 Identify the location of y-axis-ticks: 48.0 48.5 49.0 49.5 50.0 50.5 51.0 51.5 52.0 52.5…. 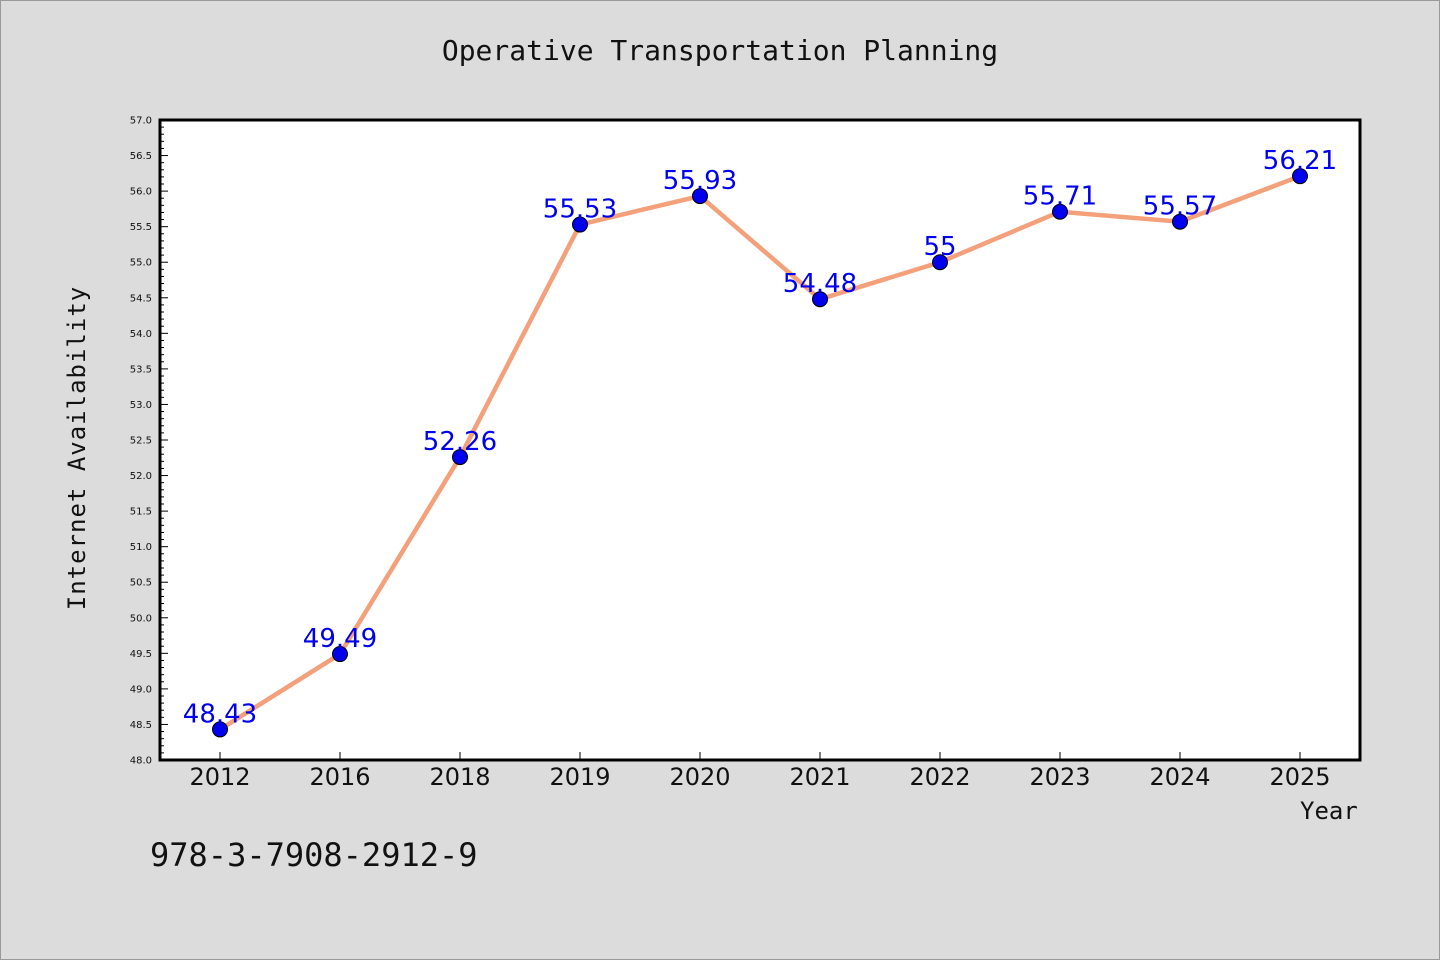
(149, 441).